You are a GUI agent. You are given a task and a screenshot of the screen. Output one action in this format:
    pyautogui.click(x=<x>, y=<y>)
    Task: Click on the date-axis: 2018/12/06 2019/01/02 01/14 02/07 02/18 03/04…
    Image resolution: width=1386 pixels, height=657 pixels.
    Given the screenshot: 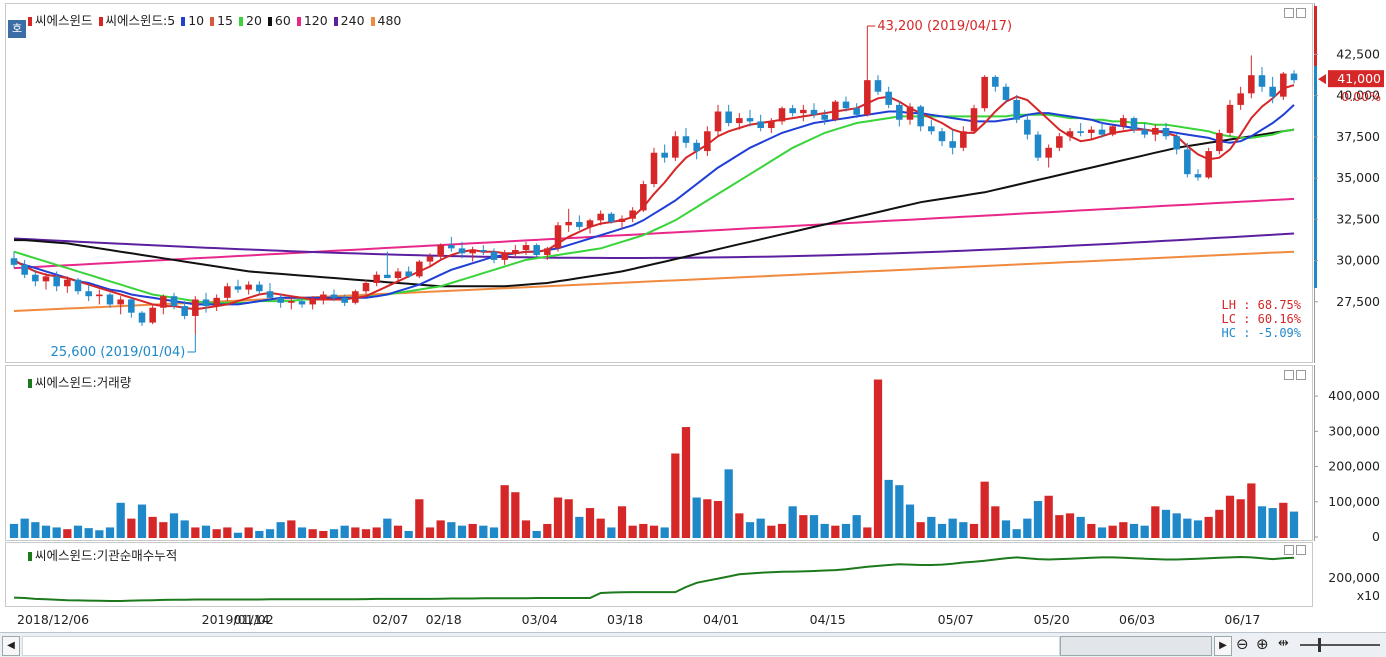 What is the action you would take?
    pyautogui.click(x=659, y=619)
    